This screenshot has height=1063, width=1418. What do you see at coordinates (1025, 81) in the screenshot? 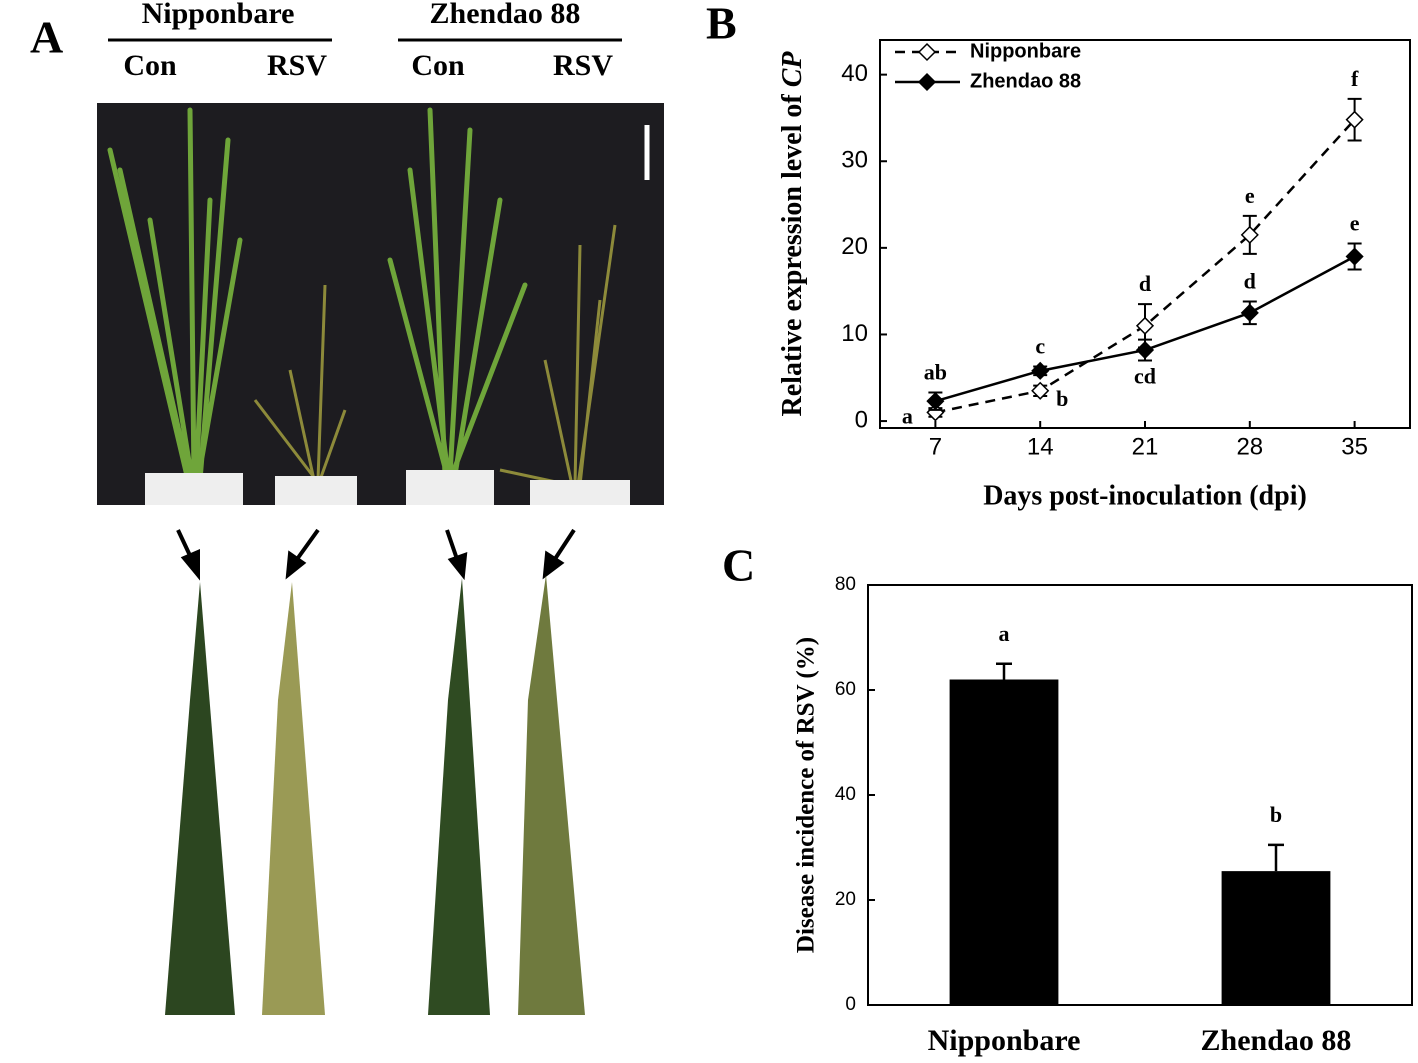
I see `legend-label: Zhendao 88` at bounding box center [1025, 81].